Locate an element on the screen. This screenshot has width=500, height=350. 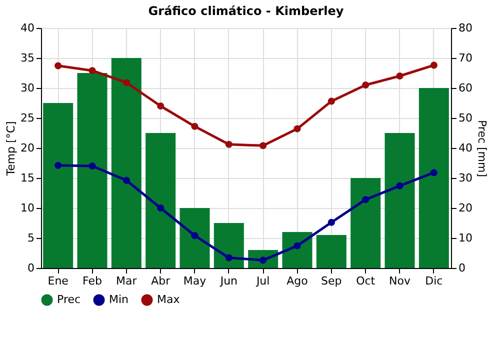
y-tick-label: 10 is located at coordinates (27, 208).